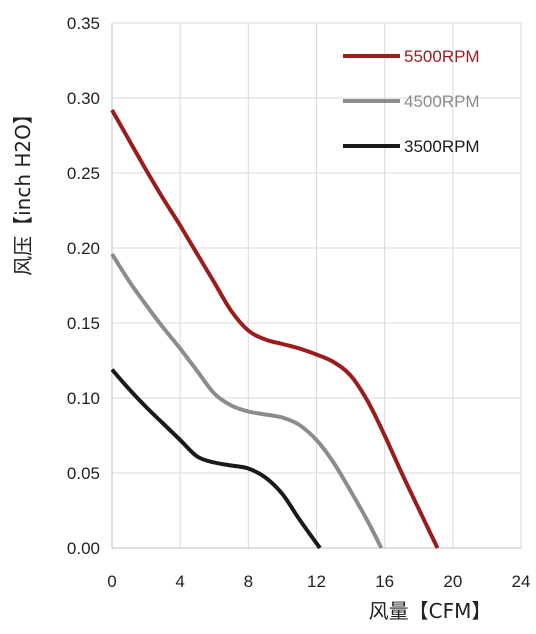 This screenshot has height=634, width=536. I want to click on x-axis-label: 风量【CFM】, so click(430, 611).